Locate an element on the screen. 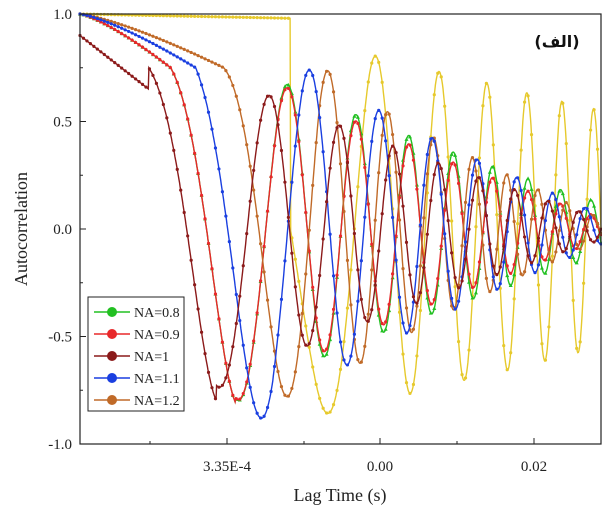 The image size is (602, 515). y-tick-label: -0.5 is located at coordinates (60, 338).